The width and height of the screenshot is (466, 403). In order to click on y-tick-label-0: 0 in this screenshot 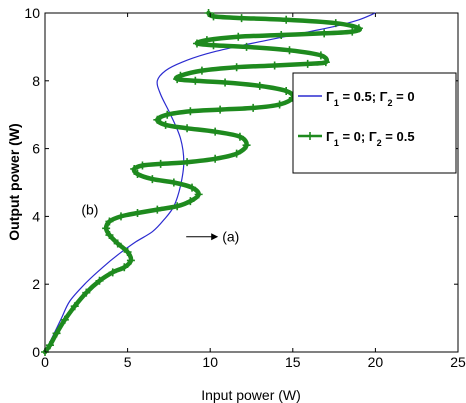, I will do `click(36, 352)`.